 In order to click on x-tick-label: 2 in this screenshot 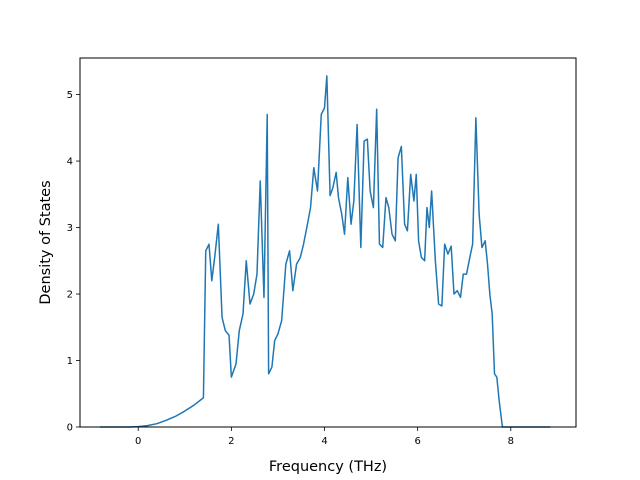, I will do `click(231, 441)`.